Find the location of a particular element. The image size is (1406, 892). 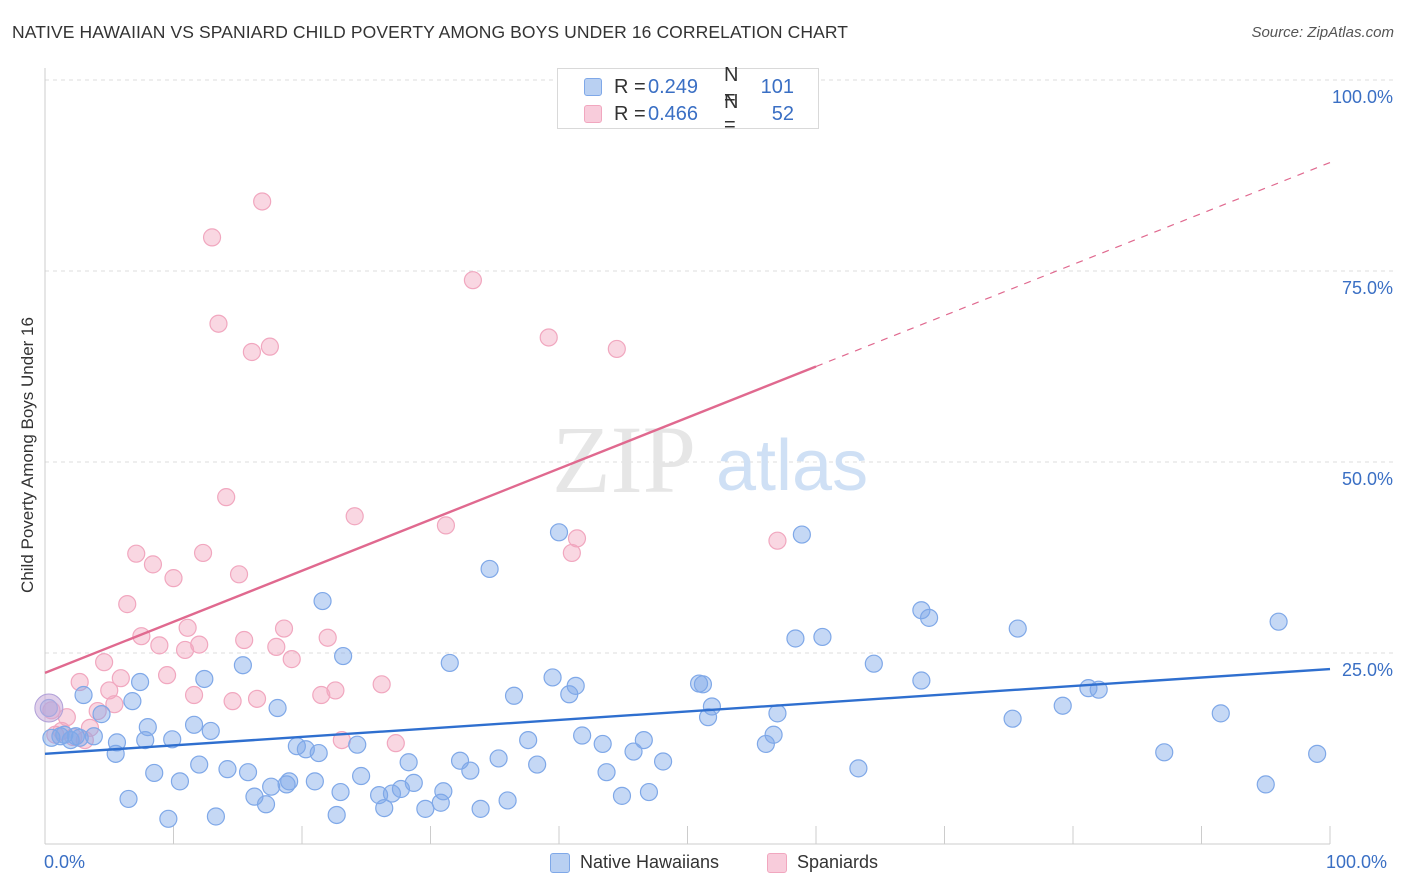

trend-line-extension is located at coordinates (1073, 264).